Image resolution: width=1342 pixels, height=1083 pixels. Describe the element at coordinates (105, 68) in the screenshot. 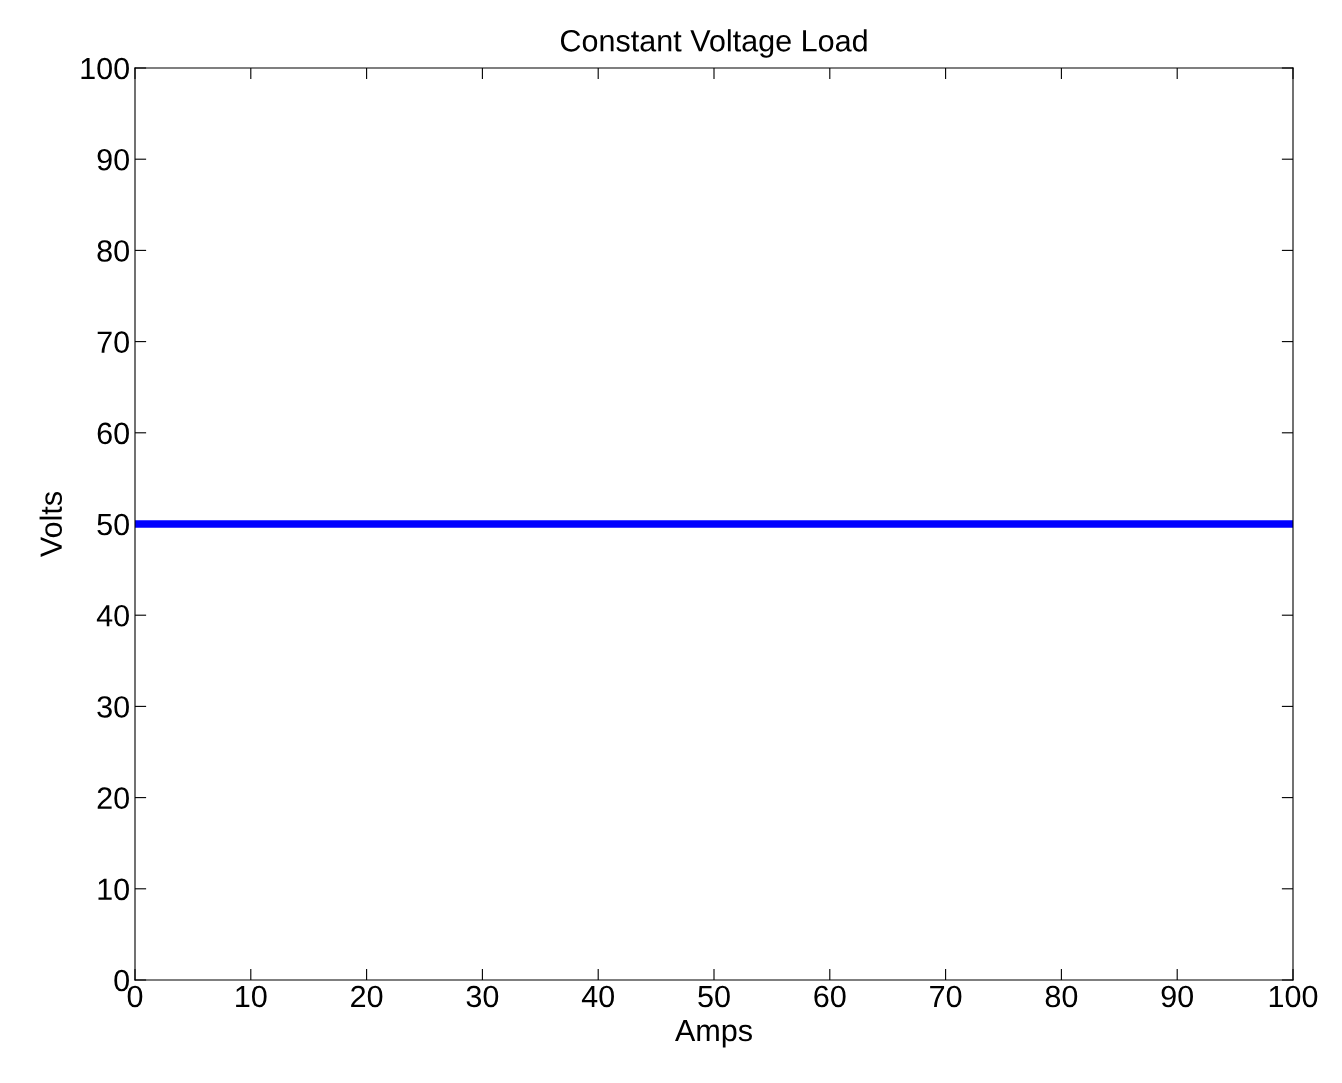

I see `y-tick-label: 100` at that location.